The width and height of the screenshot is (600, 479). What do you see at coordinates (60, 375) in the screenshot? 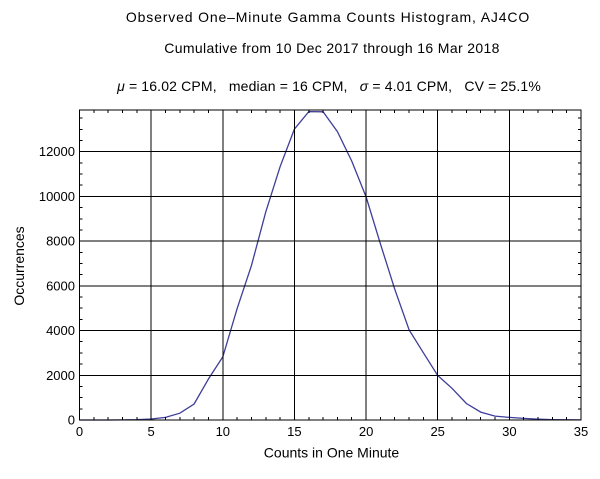
I see `svg-text: 2000` at bounding box center [60, 375].